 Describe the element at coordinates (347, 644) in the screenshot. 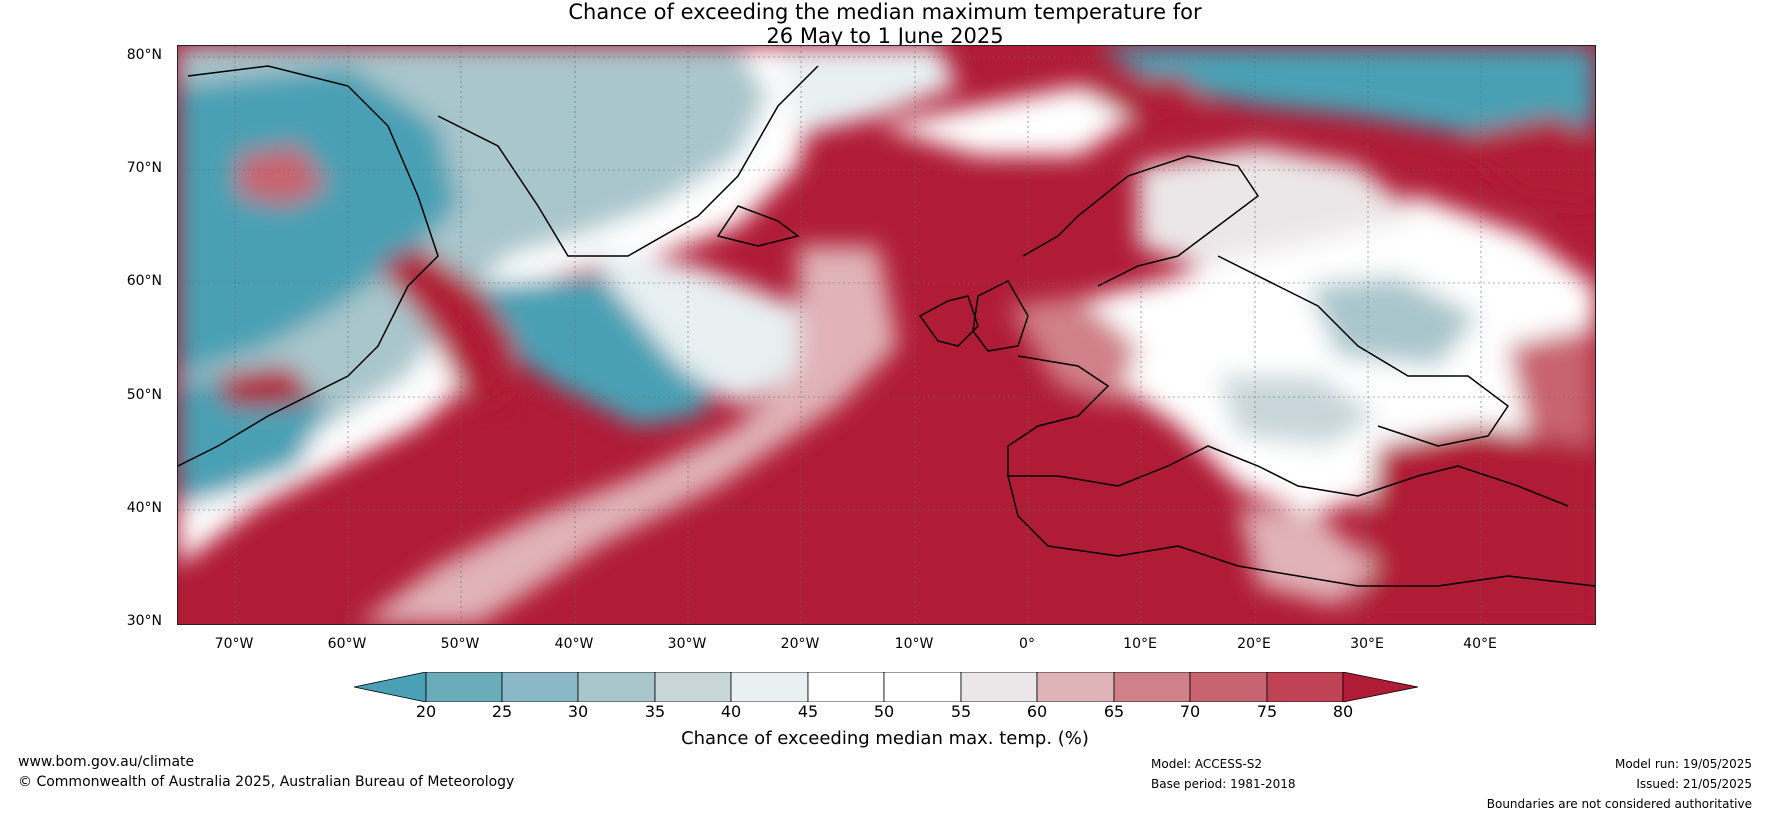

I see `lon-label: 60°W` at that location.